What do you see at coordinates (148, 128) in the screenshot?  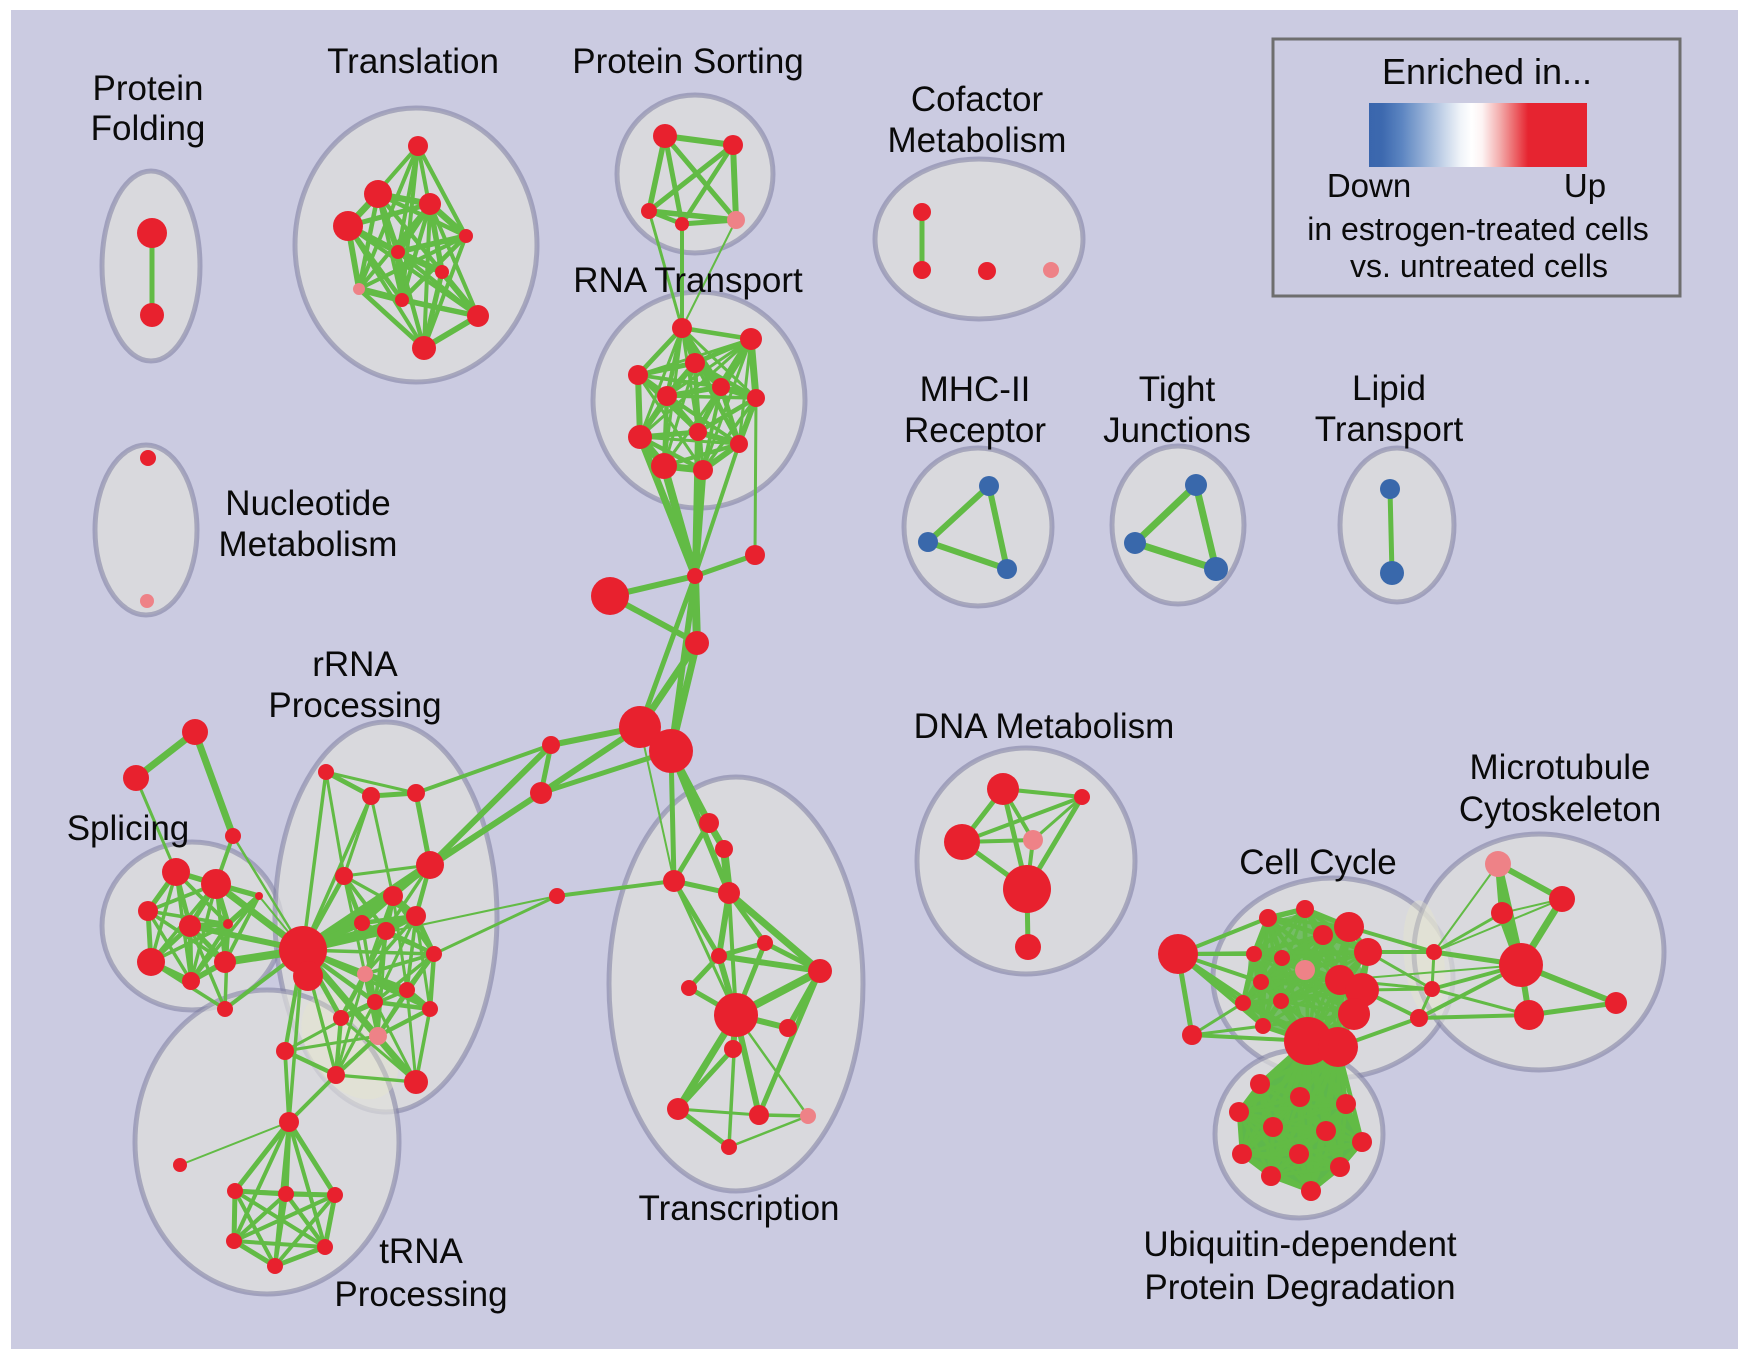 I see `svg-text: Folding` at bounding box center [148, 128].